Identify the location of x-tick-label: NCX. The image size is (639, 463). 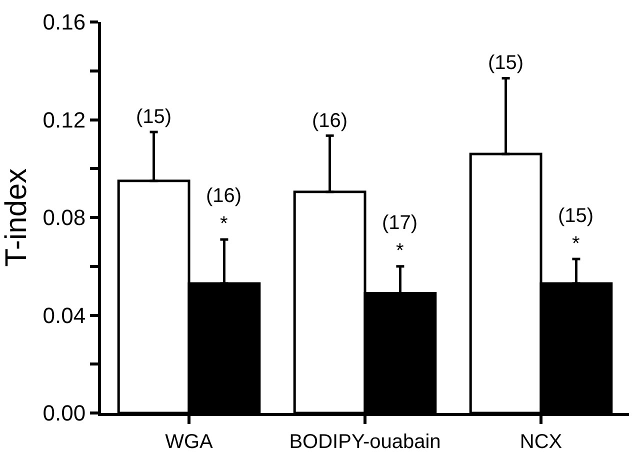
(541, 442).